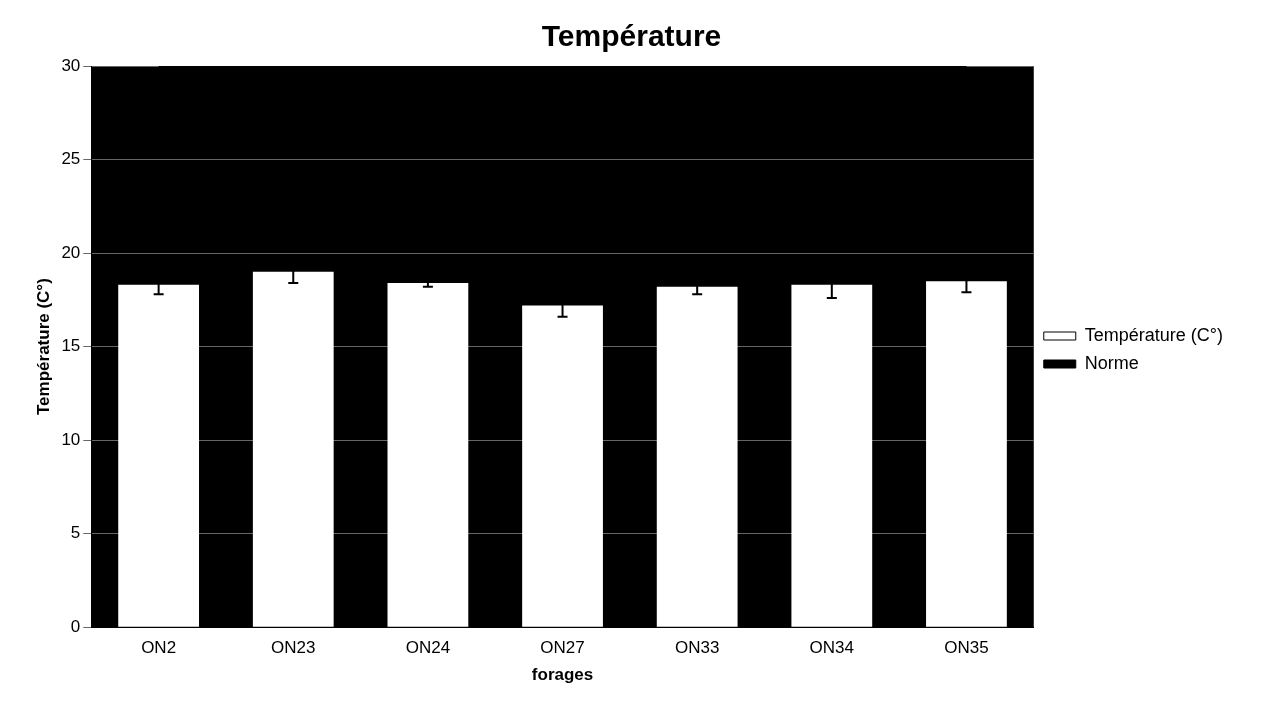 This screenshot has height=710, width=1263. What do you see at coordinates (832, 648) in the screenshot?
I see `x-tick-label: ON34` at bounding box center [832, 648].